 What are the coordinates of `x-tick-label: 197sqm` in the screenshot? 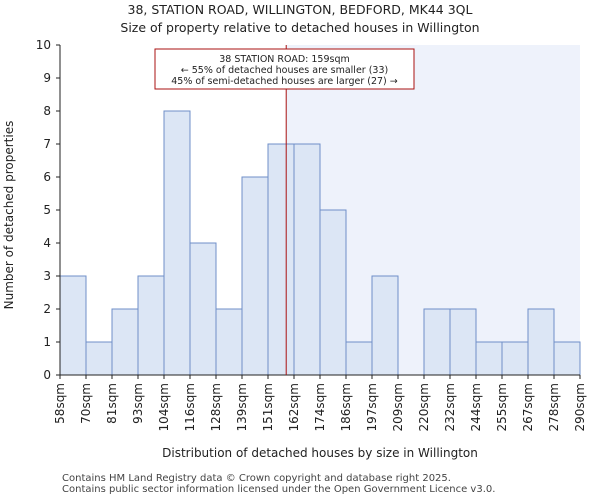 It's located at (372, 407).